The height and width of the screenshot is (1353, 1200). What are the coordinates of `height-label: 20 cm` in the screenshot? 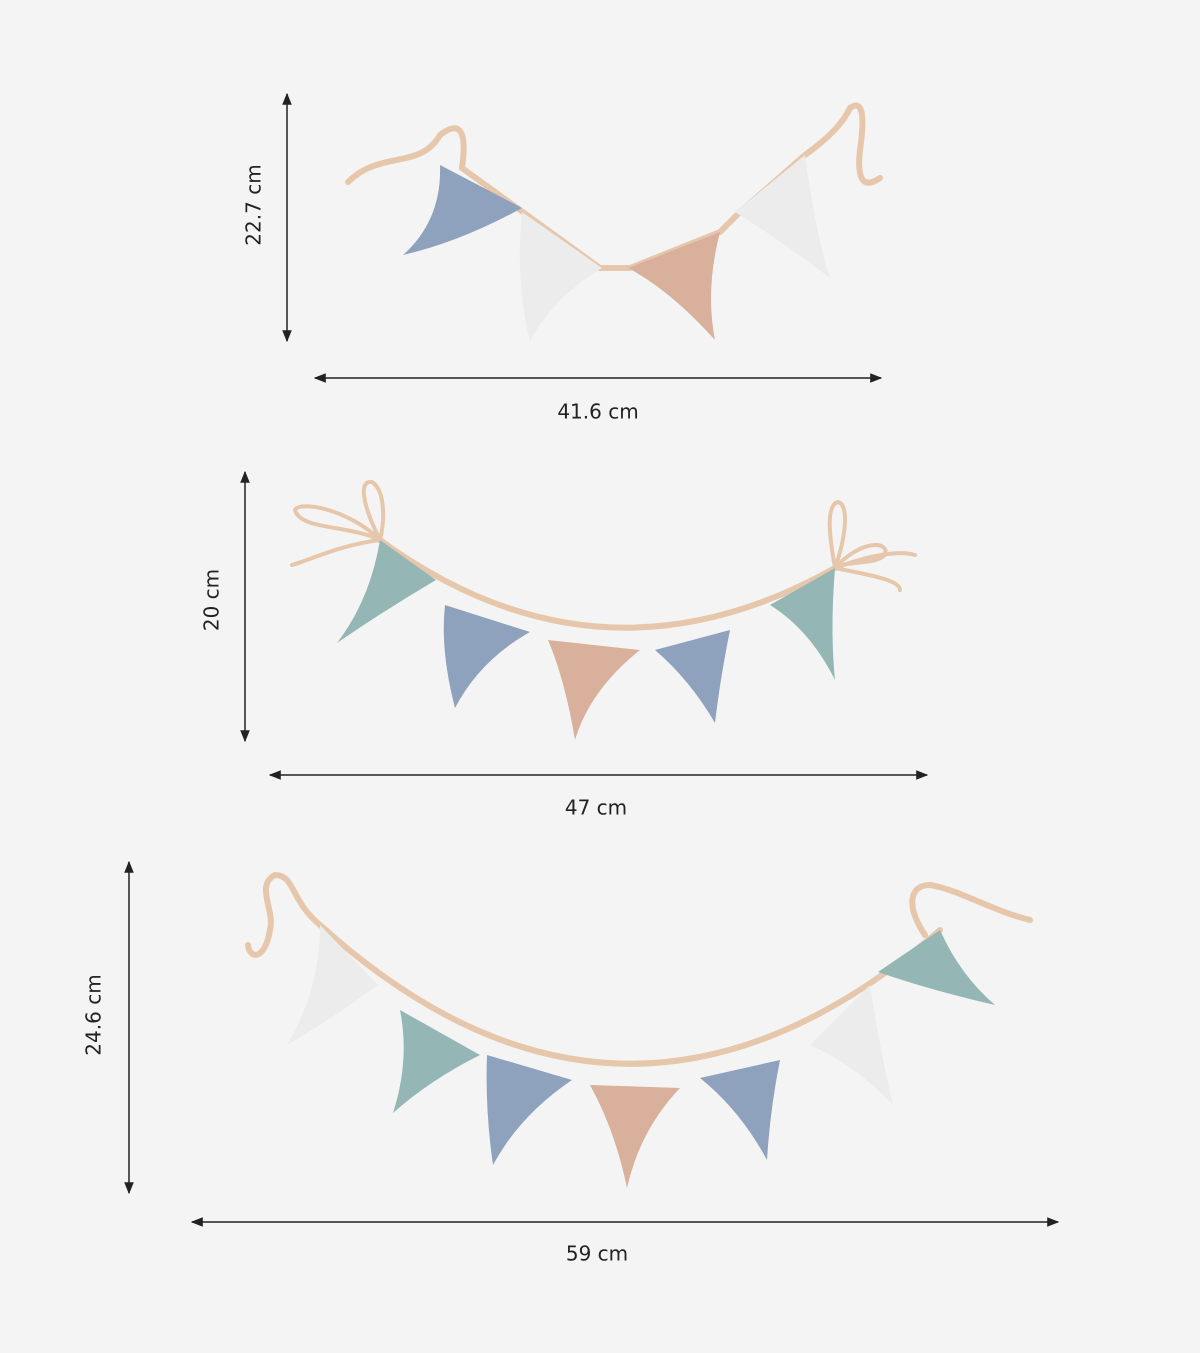 It's located at (212, 600).